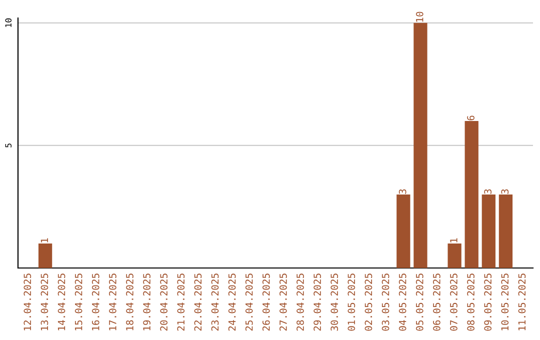  I want to click on x-tick-label: 07.05.2025, so click(454, 302).